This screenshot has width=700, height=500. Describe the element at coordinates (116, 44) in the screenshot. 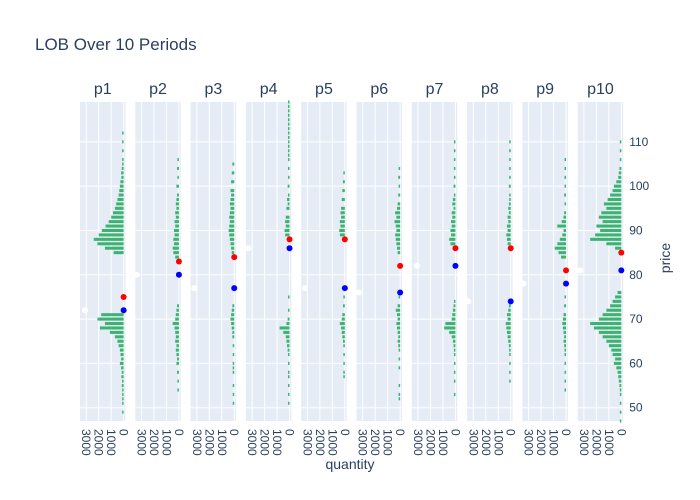

I see `chart-title: LOB Over 10 Periods` at that location.